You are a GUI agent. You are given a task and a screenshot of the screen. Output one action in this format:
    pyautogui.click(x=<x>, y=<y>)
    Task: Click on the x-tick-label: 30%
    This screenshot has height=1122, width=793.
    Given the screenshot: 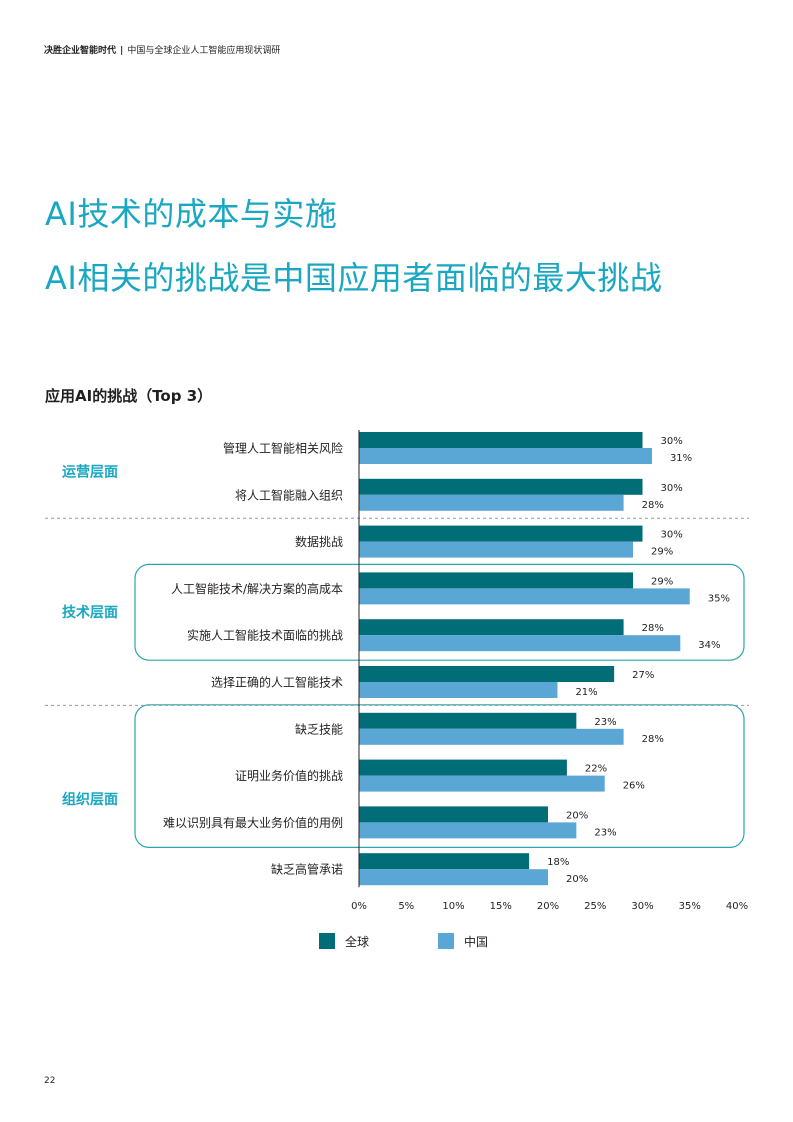 What is the action you would take?
    pyautogui.click(x=642, y=906)
    